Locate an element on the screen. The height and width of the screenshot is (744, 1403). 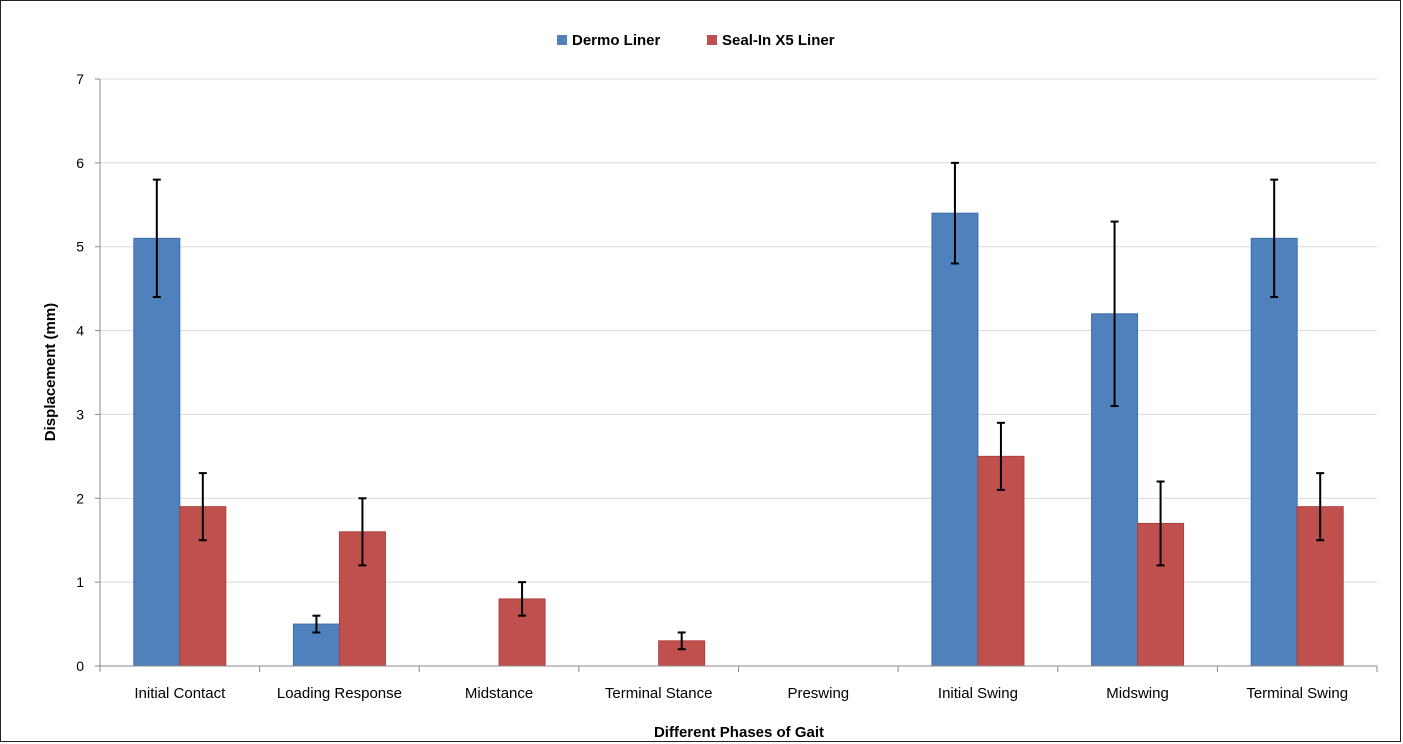
x-tick-label-2: Midstance is located at coordinates (499, 693).